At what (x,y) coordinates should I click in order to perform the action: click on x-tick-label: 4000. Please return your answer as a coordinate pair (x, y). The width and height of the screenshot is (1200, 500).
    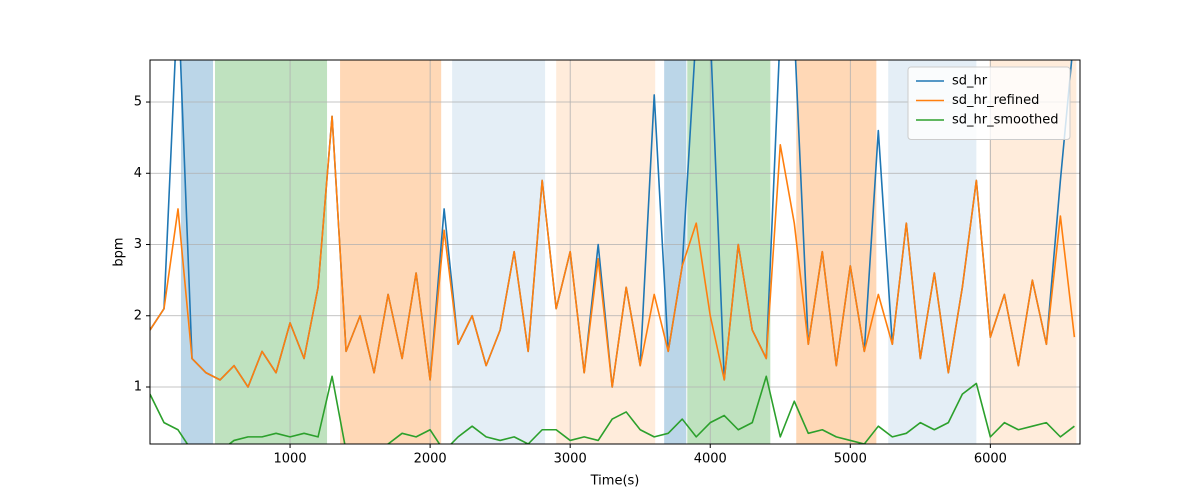
    Looking at the image, I should click on (710, 459).